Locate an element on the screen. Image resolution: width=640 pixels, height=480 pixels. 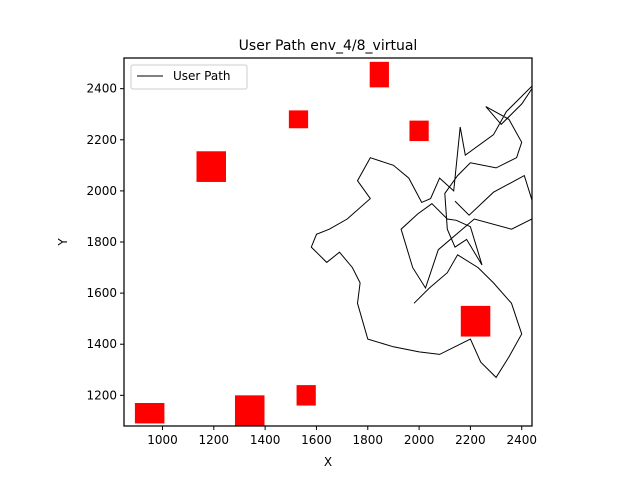
x-tick-label: 2400 is located at coordinates (521, 440).